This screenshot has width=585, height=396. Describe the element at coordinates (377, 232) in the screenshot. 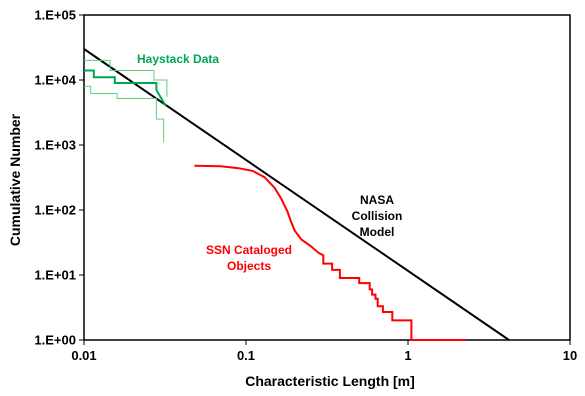

I see `nasa-model-label-line3: Model` at that location.